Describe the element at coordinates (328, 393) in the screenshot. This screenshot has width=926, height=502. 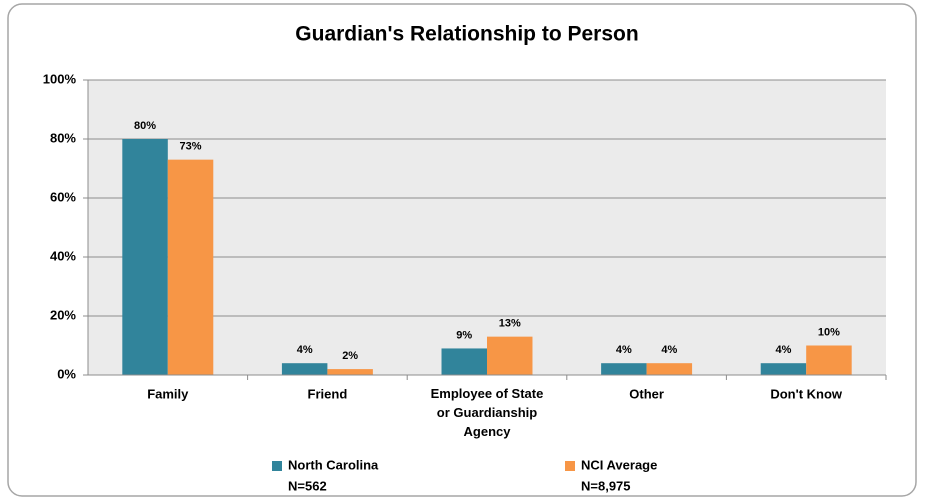
I see `x-tick-label: Friend` at that location.